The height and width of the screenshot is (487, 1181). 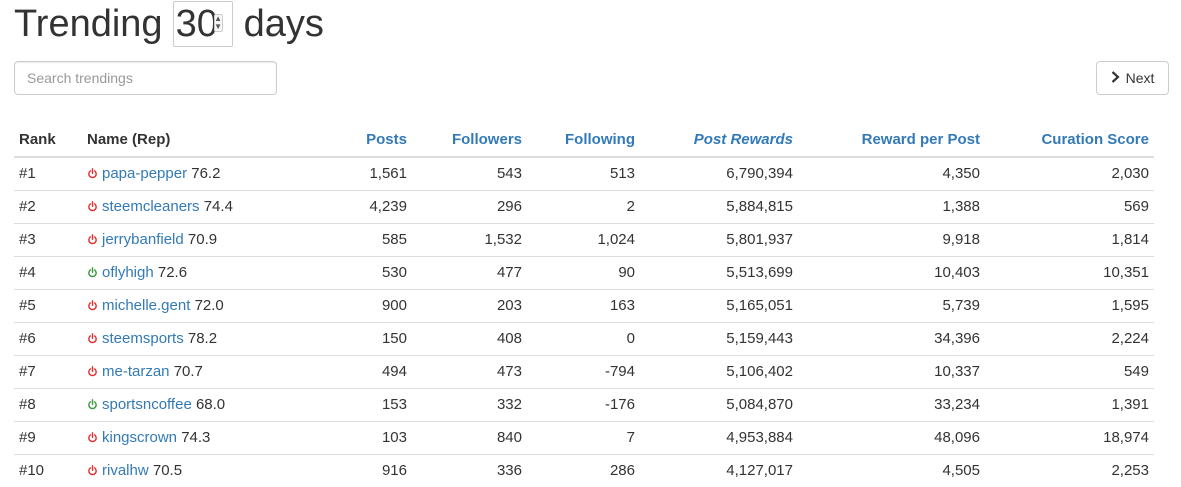 I want to click on following-cell: 0, so click(x=583, y=338).